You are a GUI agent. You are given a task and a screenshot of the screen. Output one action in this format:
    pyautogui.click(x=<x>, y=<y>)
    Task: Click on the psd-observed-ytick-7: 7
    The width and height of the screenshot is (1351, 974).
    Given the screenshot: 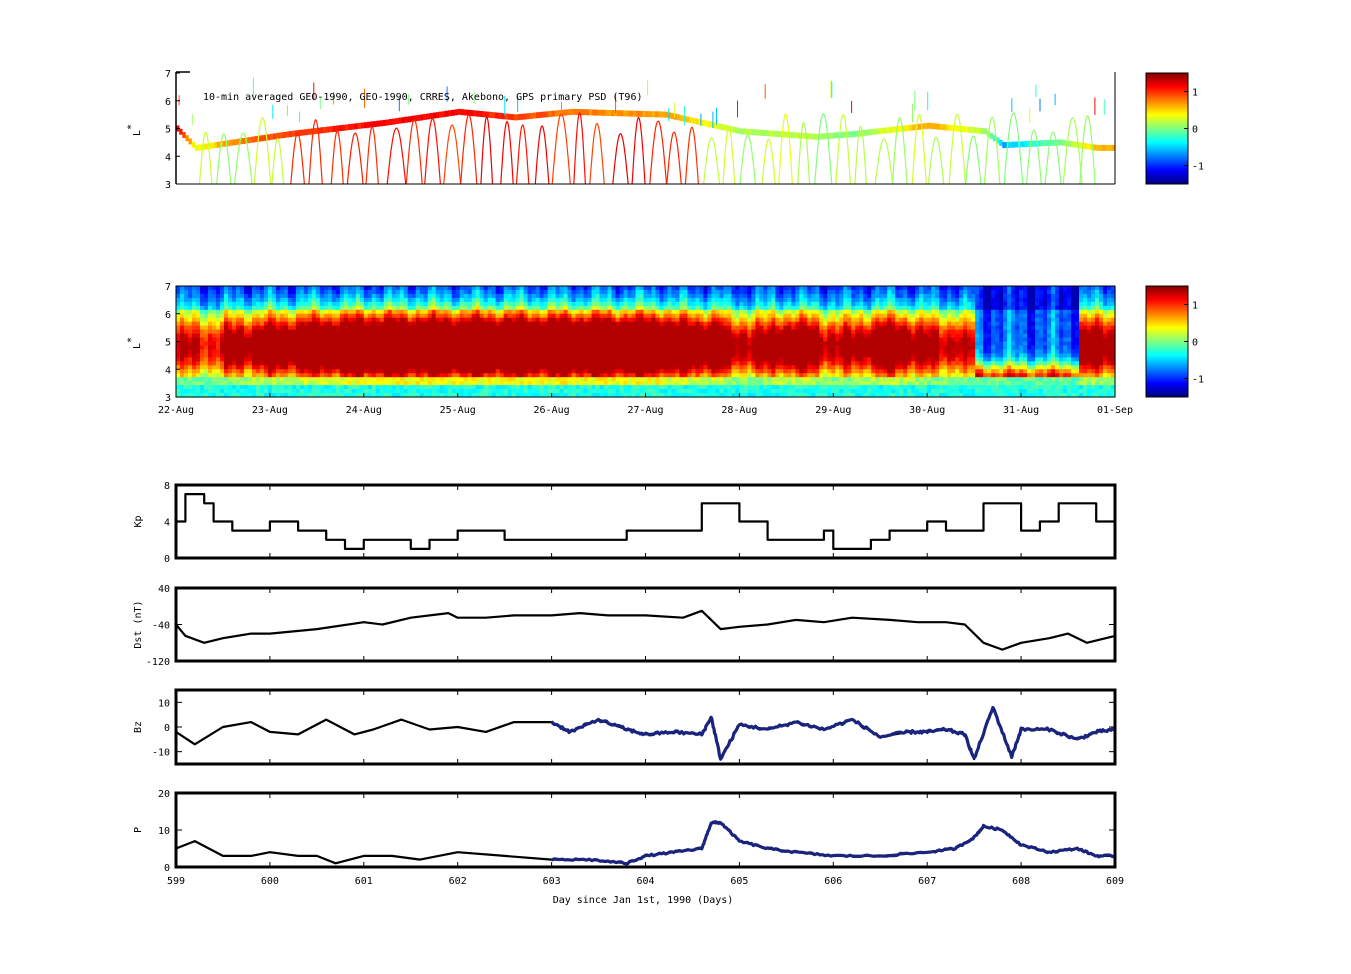 What is the action you would take?
    pyautogui.click(x=168, y=74)
    